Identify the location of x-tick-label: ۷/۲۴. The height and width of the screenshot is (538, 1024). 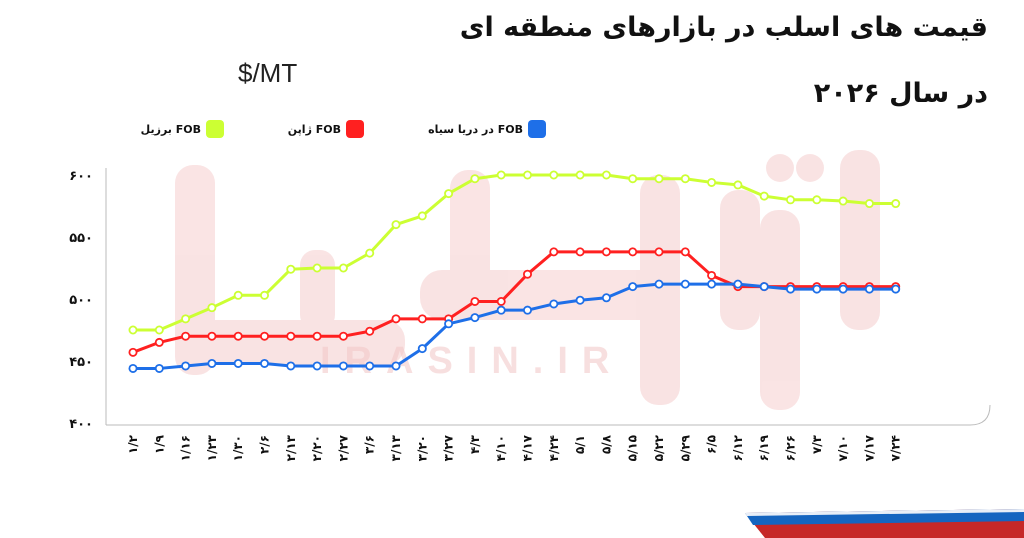
(896, 448).